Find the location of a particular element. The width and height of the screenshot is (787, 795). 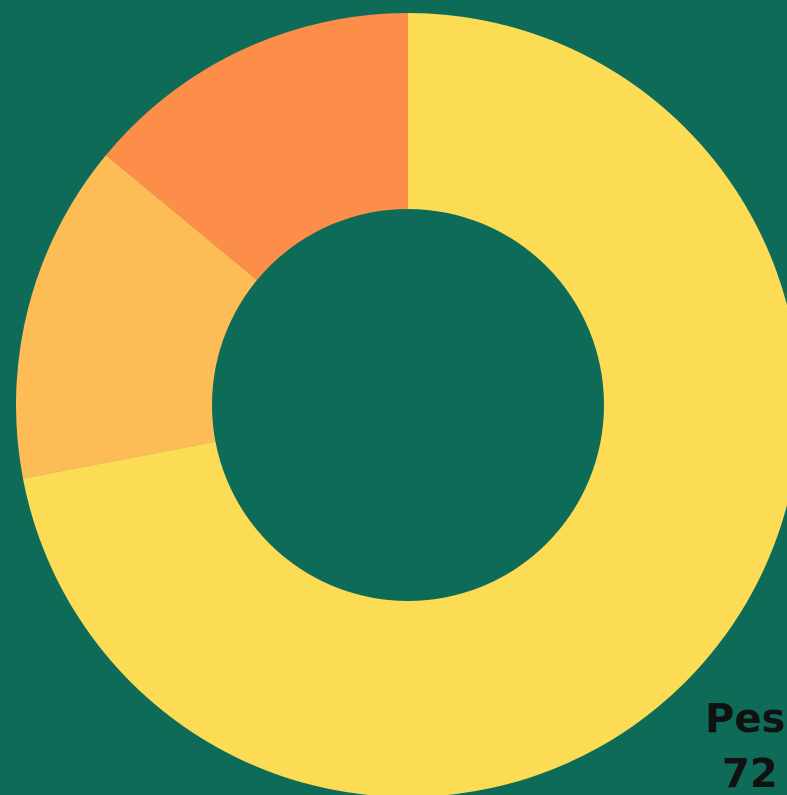

slice-value-0: 72 is located at coordinates (750, 773).